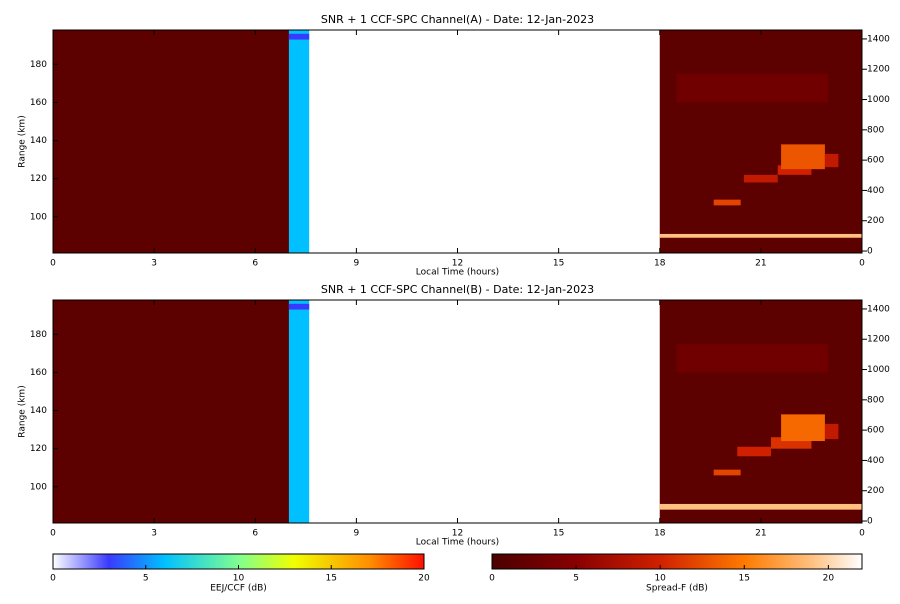  Describe the element at coordinates (238, 589) in the screenshot. I see `colorbar-label: EEJ/CCF (dB)` at that location.